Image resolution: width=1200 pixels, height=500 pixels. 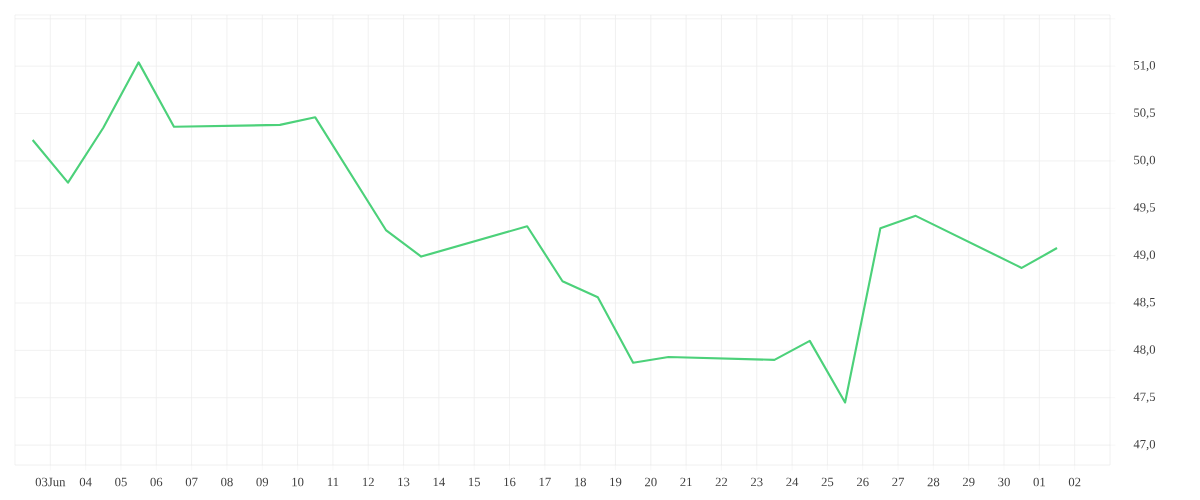 I want to click on y-tick-label: 50,0, so click(x=1145, y=161).